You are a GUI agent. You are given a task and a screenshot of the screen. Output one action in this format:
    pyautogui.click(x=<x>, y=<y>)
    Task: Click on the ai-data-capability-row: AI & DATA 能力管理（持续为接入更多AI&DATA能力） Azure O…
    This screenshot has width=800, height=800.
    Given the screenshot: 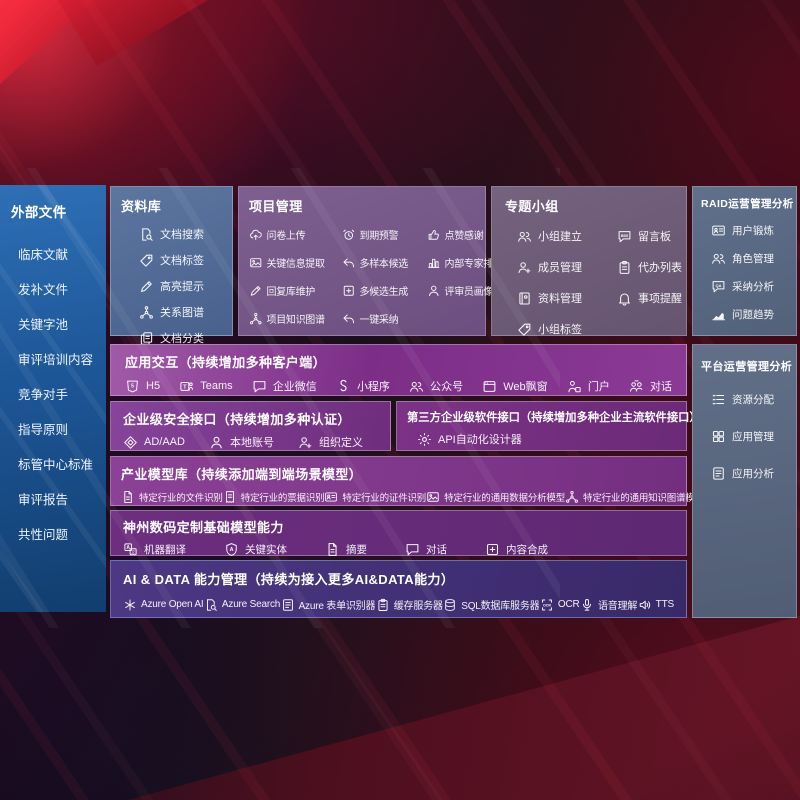 What is the action you would take?
    pyautogui.click(x=398, y=589)
    